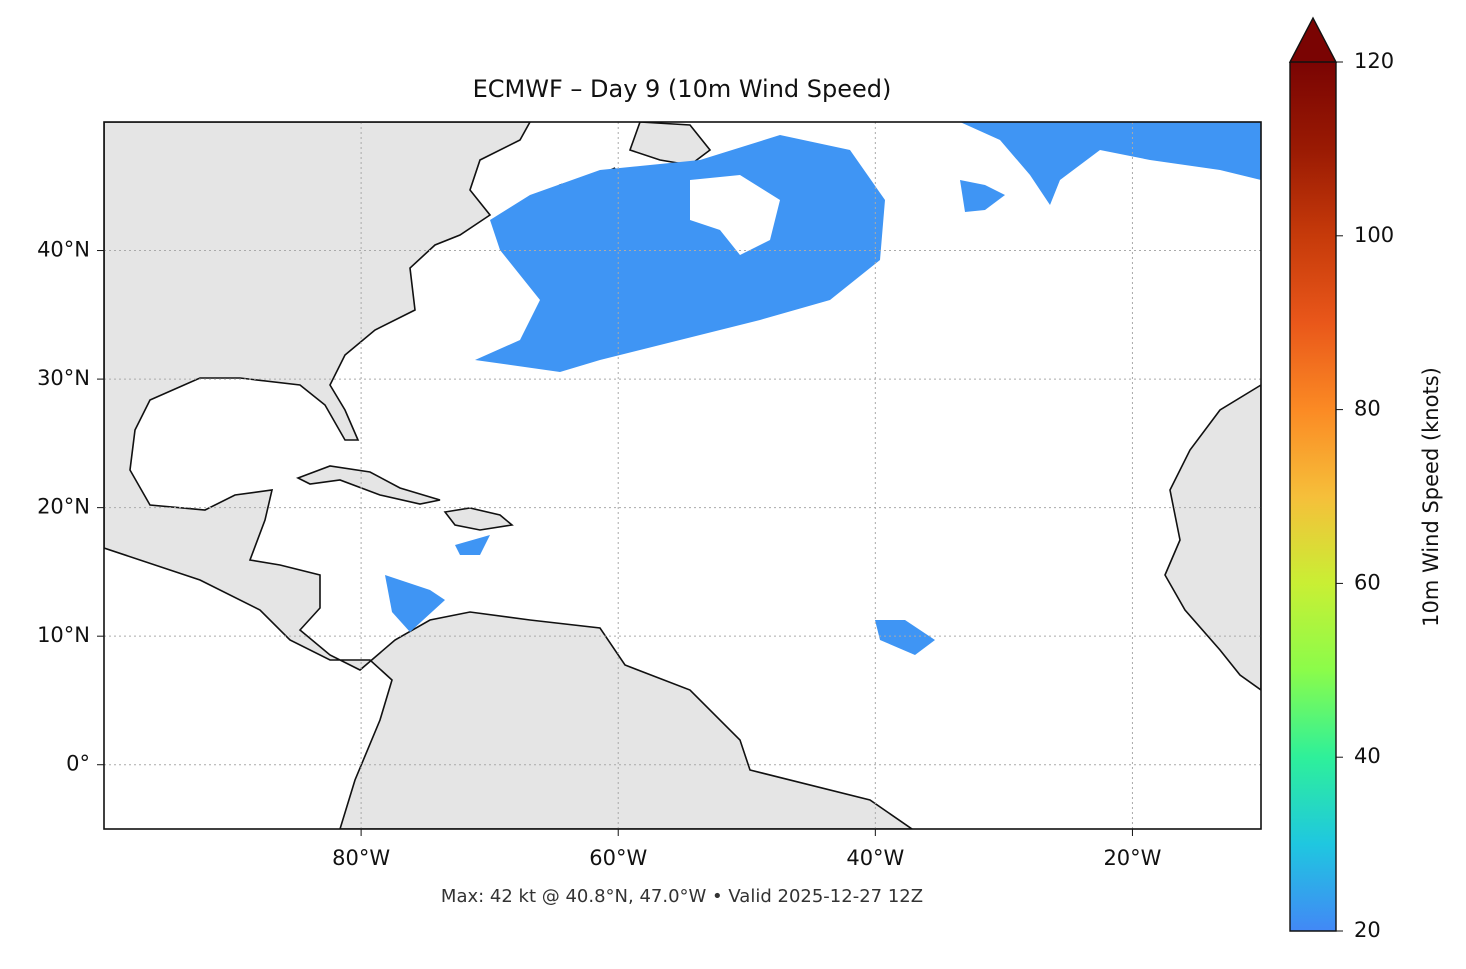  Describe the element at coordinates (1365, 495) in the screenshot. I see `colorbar-ticks: 20 40 60 80 100 120` at that location.